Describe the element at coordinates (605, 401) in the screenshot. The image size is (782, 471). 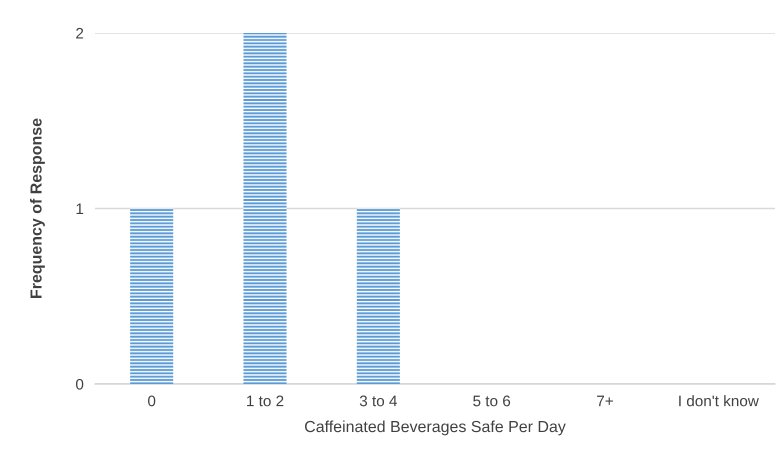
I see `x-tick-label: 7+` at that location.